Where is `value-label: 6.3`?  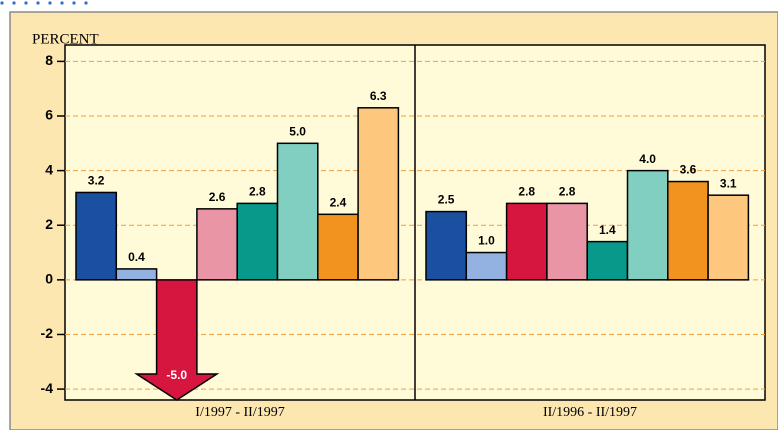 value-label: 6.3 is located at coordinates (378, 96).